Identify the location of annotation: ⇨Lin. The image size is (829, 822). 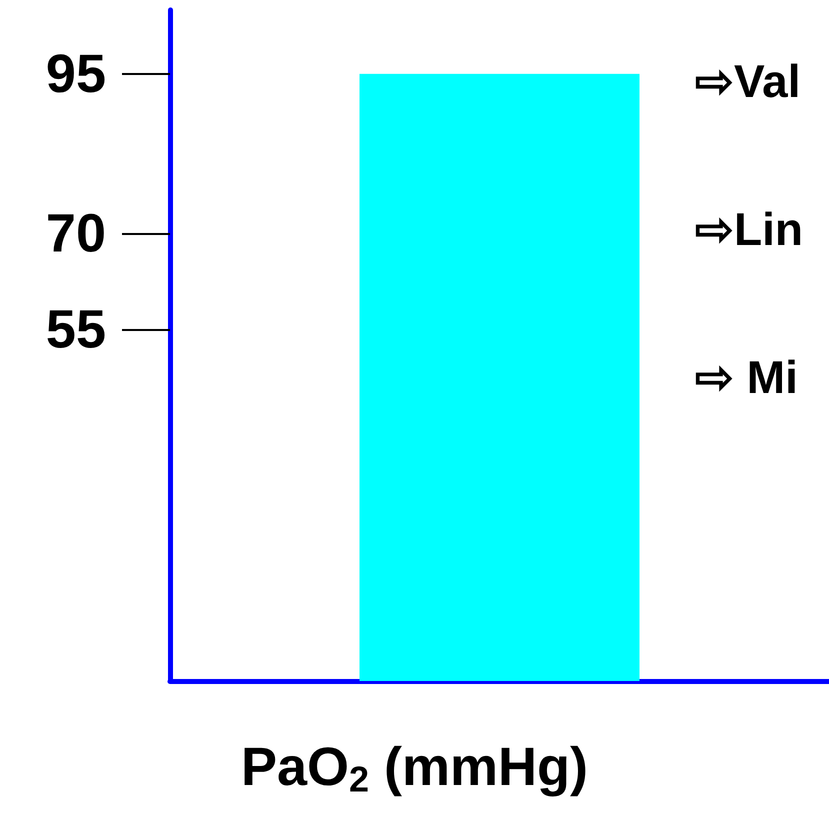
(749, 229).